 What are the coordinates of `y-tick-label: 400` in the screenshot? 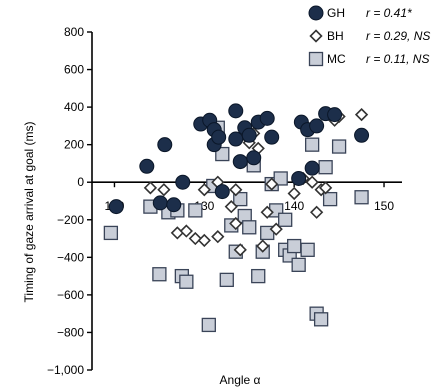 It's located at (74, 107).